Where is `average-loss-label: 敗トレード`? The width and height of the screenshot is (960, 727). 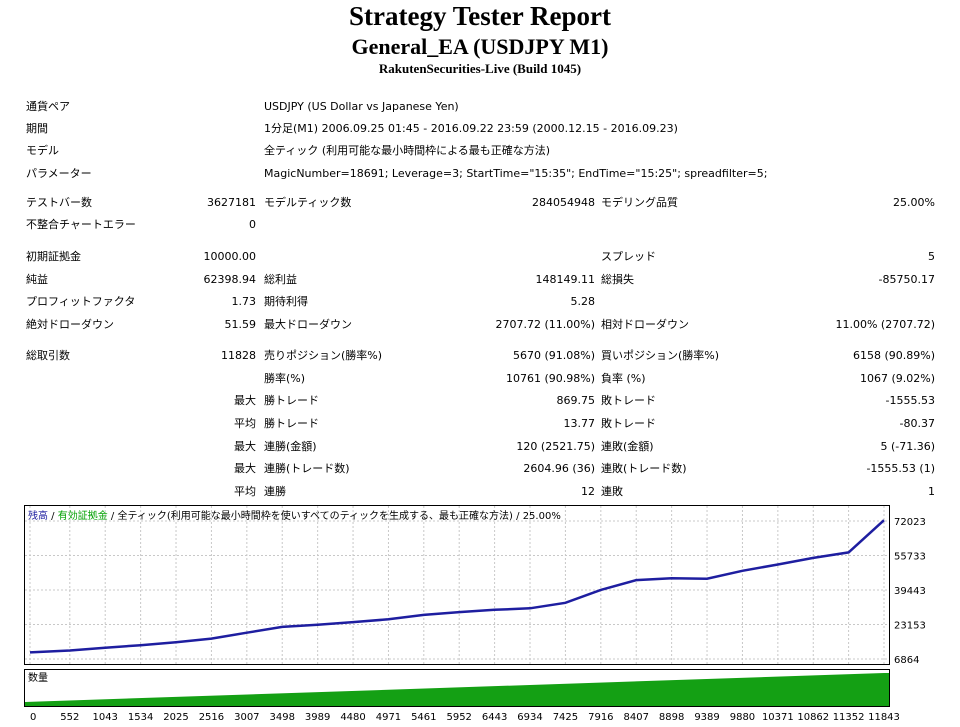 average-loss-label: 敗トレード is located at coordinates (628, 423).